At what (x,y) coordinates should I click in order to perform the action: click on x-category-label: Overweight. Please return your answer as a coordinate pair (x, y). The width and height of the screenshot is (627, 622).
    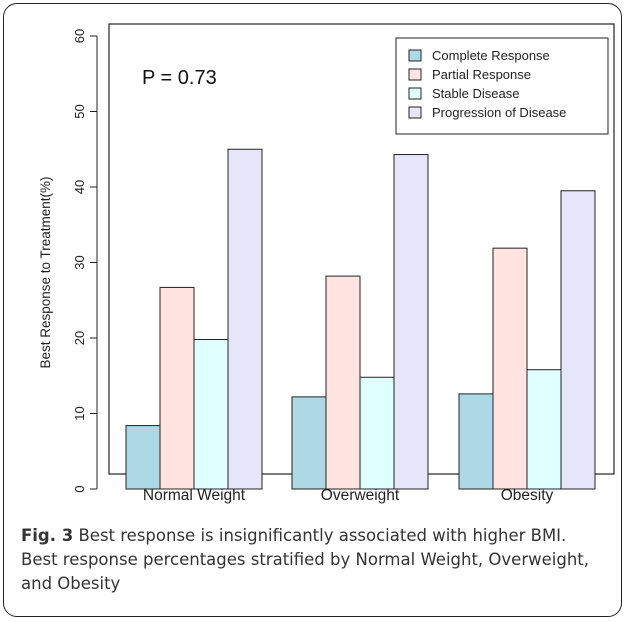
    Looking at the image, I should click on (360, 495).